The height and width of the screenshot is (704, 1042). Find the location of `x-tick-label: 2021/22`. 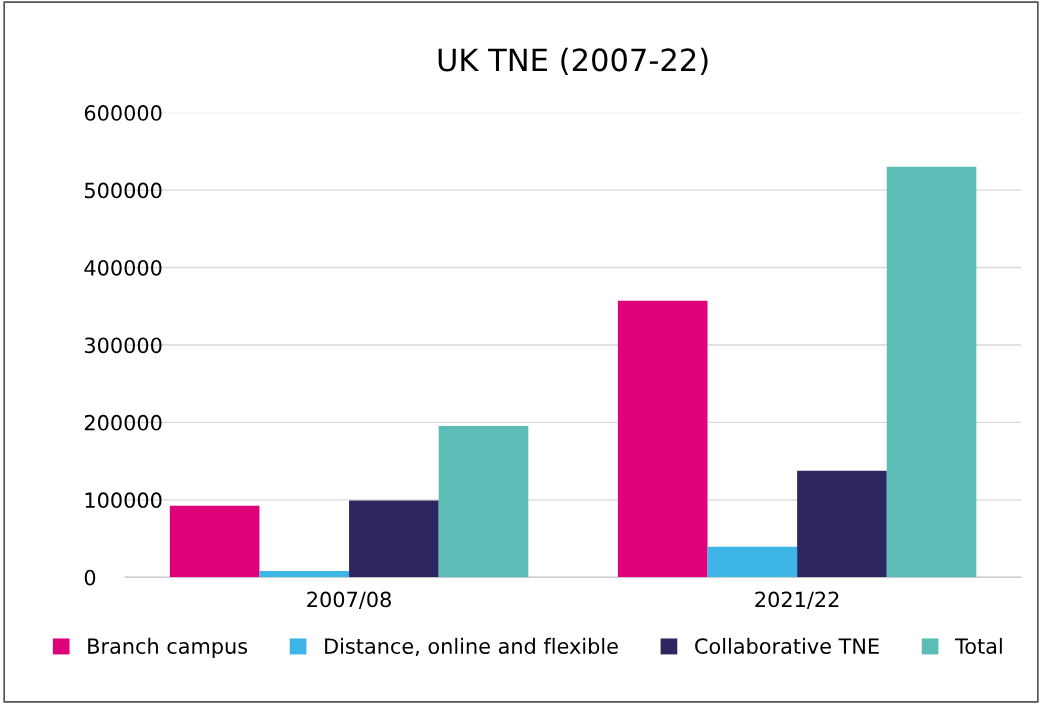

x-tick-label: 2021/22 is located at coordinates (797, 600).